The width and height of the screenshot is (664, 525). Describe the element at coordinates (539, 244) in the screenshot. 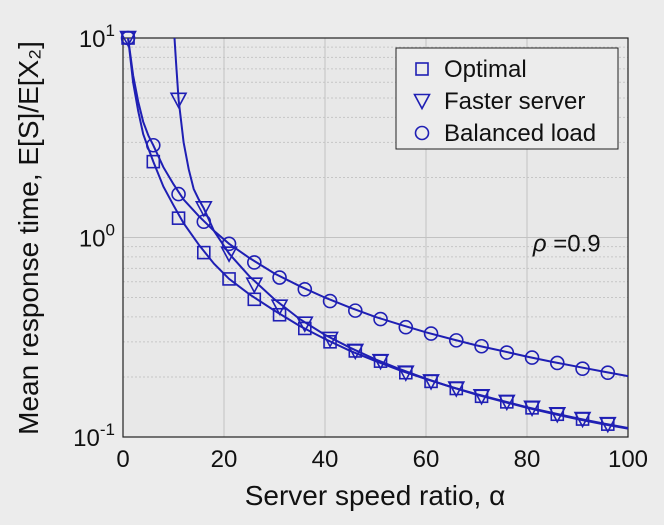

I see `rho-symbol: ρ` at that location.